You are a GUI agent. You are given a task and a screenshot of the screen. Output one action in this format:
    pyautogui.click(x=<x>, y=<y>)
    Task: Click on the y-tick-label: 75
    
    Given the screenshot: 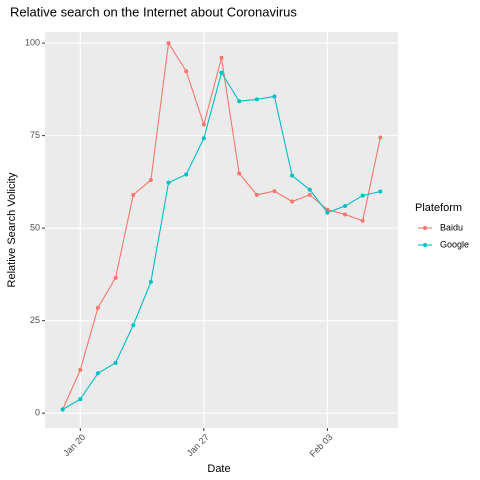 What is the action you would take?
    pyautogui.click(x=35, y=135)
    